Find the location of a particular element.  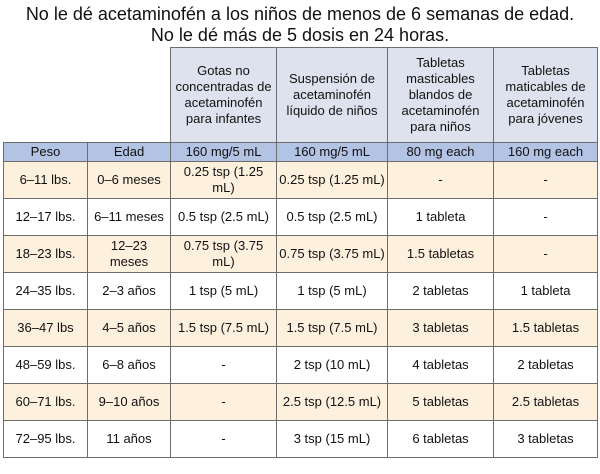

cell-gotas: 1.5 tsp (7.5 mL) is located at coordinates (223, 328).